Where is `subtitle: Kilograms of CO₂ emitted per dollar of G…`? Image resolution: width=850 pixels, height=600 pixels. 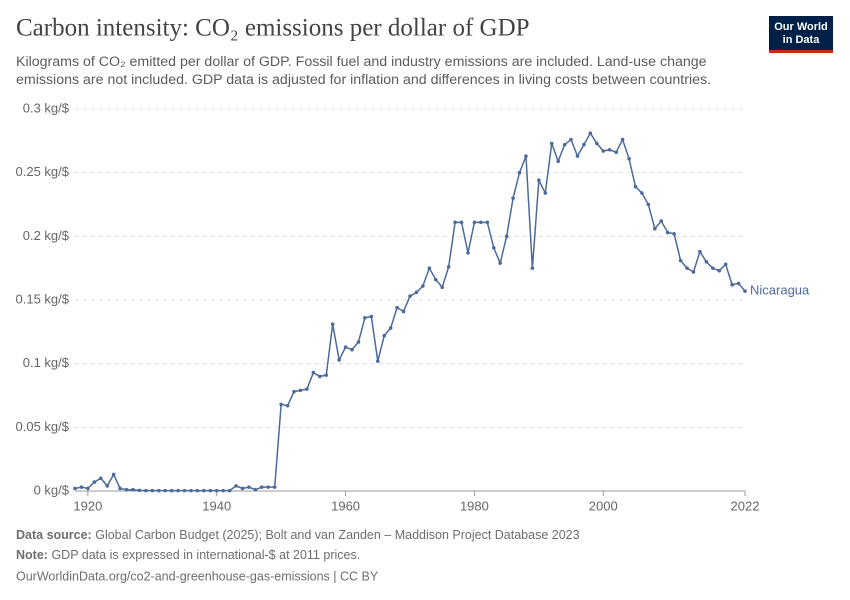 subtitle: Kilograms of CO₂ emitted per dollar of G… is located at coordinates (361, 62).